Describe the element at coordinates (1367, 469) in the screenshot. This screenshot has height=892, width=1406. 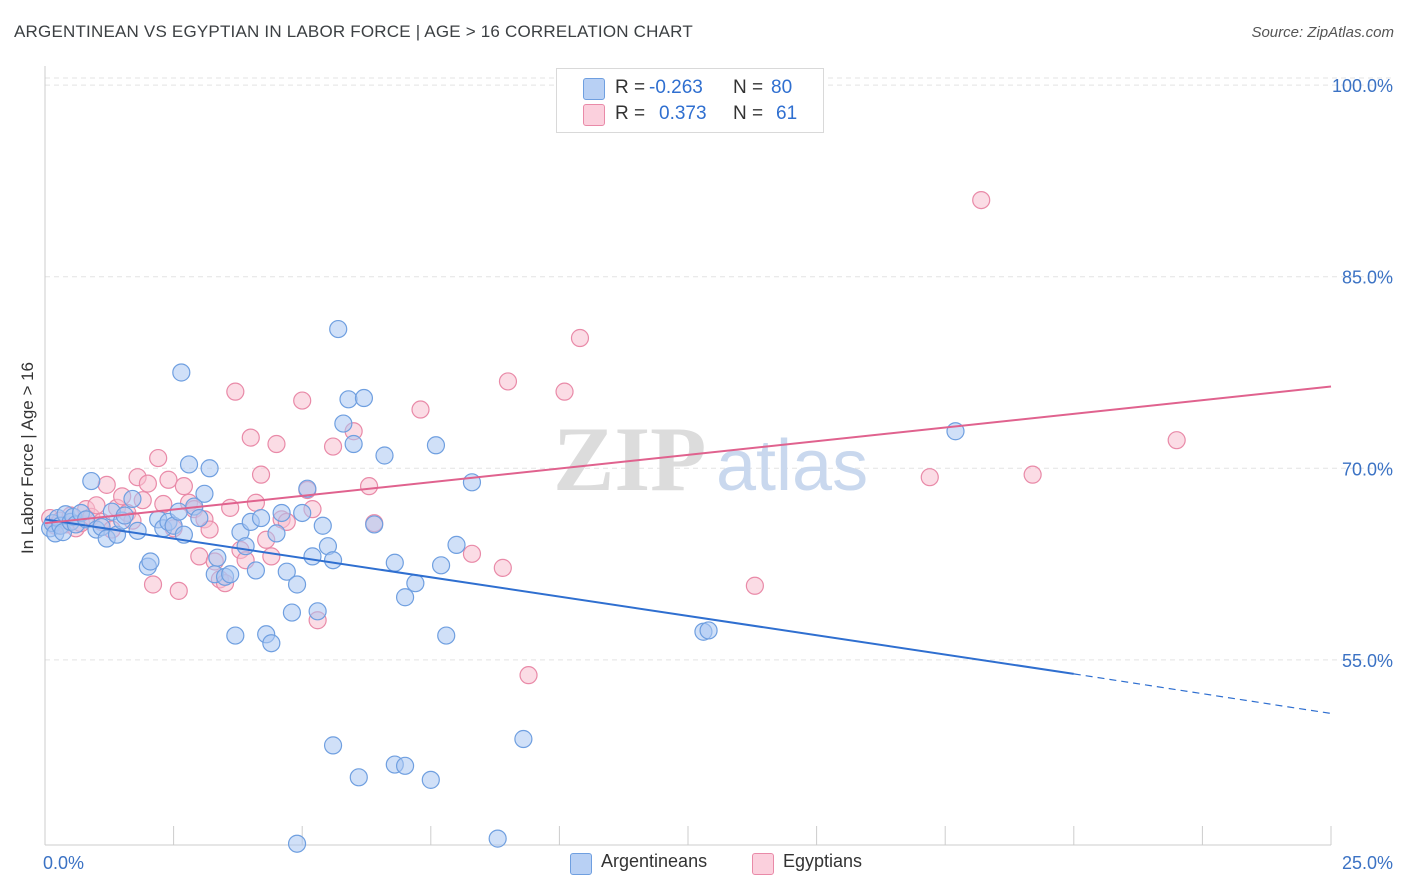
I see `y-tick-label: 70.0%` at that location.